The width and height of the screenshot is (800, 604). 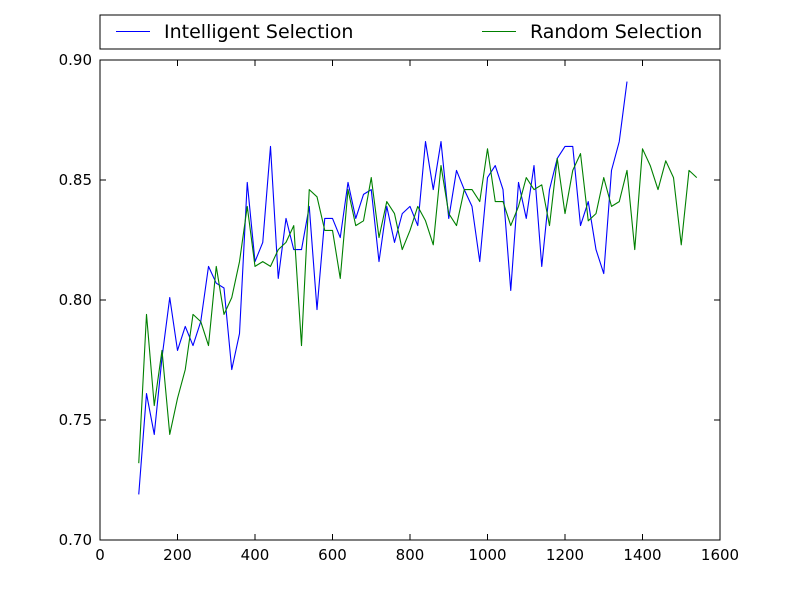 What do you see at coordinates (410, 555) in the screenshot?
I see `x-tick-label: 800` at bounding box center [410, 555].